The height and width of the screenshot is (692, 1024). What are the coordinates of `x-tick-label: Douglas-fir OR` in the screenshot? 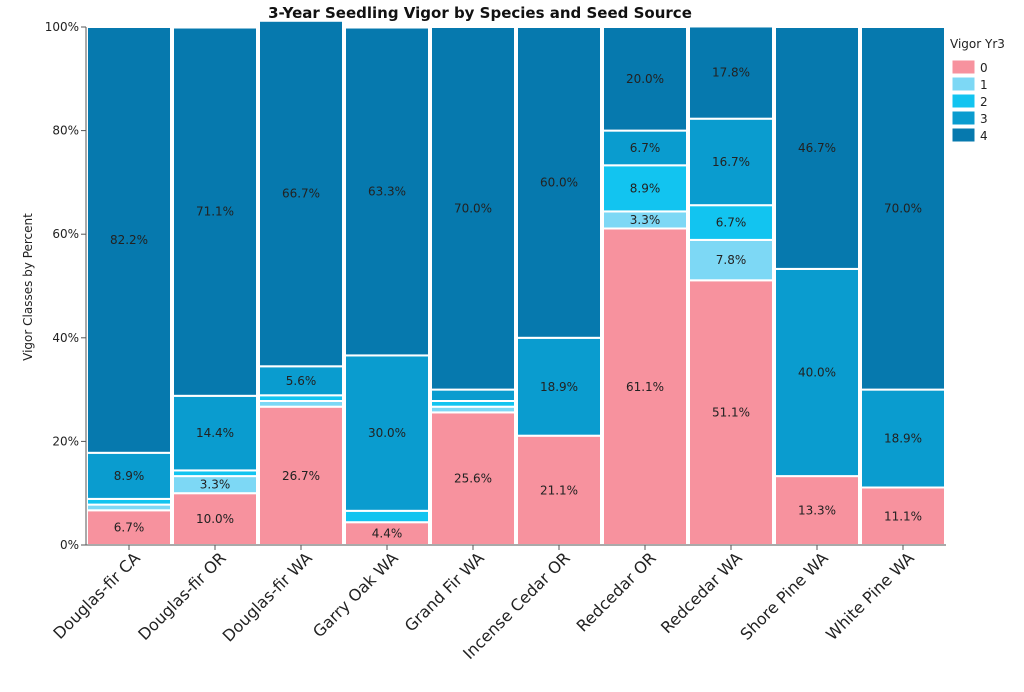 It's located at (182, 596).